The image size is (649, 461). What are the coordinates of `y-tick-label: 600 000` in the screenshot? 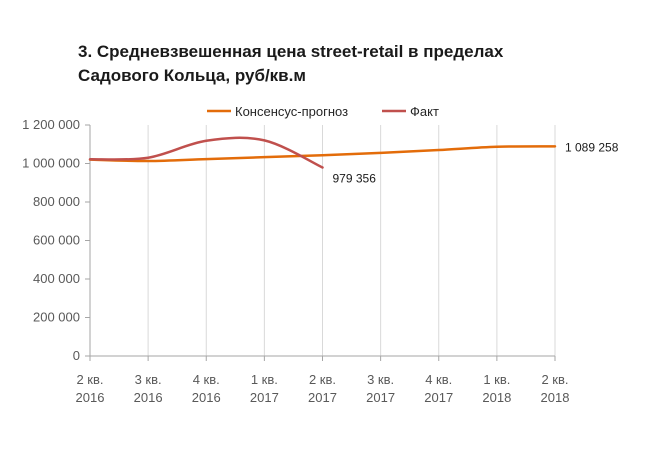 It's located at (56, 240).